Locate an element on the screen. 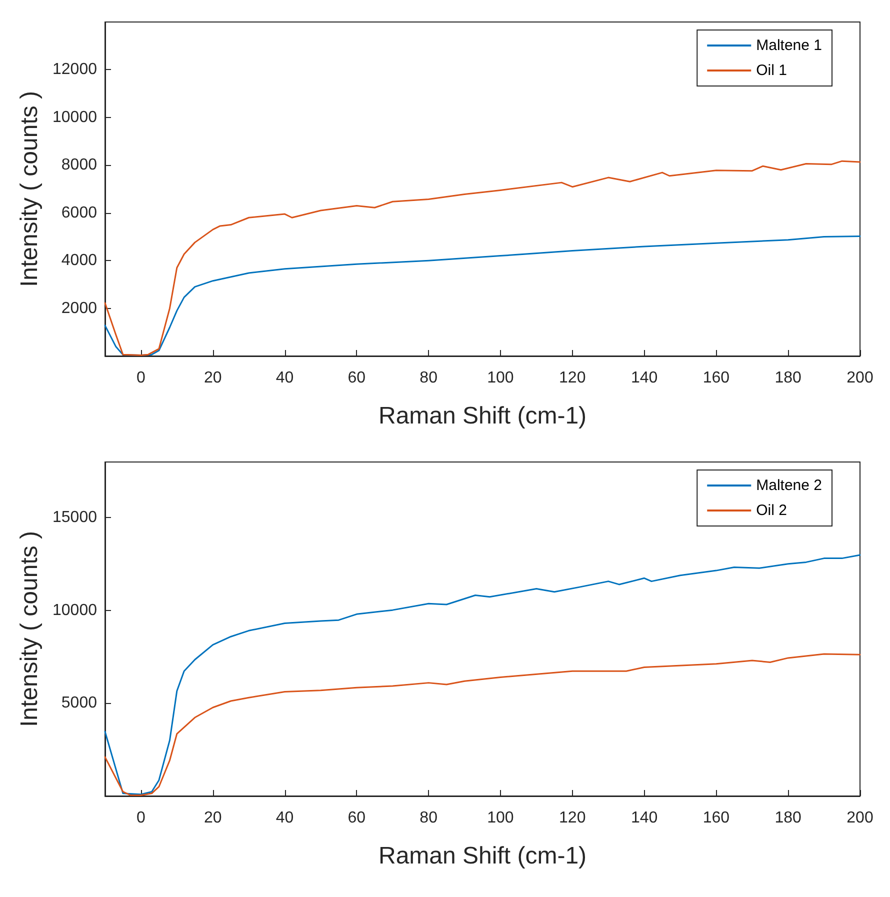 The height and width of the screenshot is (897, 890). y-tick-label: 15000 is located at coordinates (75, 517).